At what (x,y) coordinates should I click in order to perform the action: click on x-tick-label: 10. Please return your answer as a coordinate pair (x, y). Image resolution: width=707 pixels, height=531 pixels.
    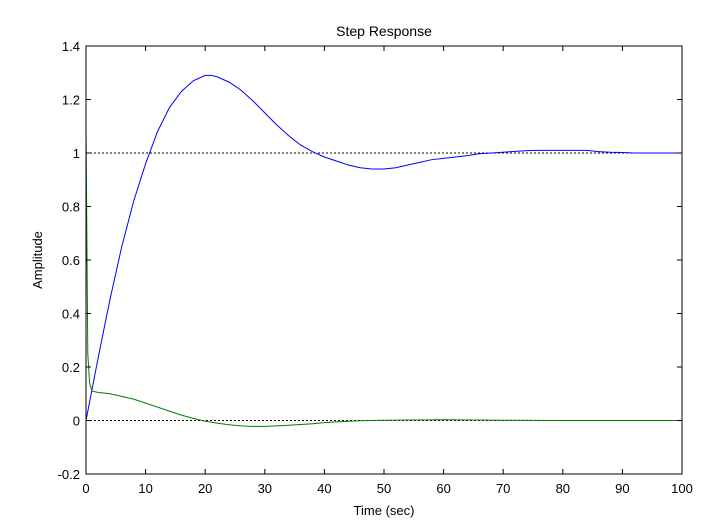
    Looking at the image, I should click on (145, 488).